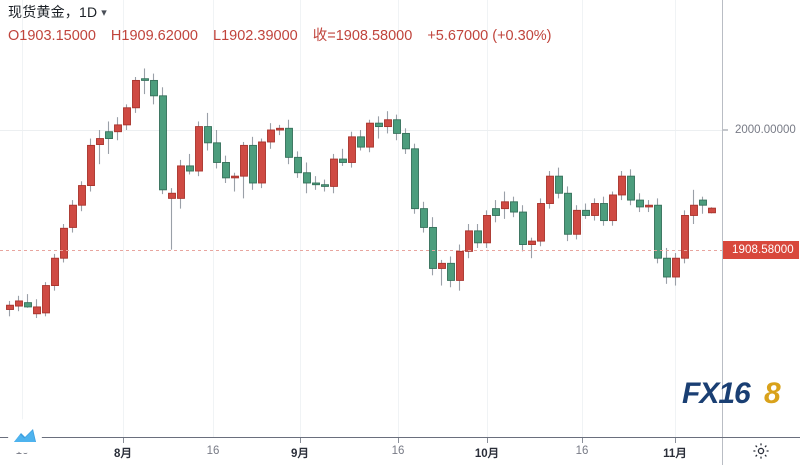  Describe the element at coordinates (761, 451) in the screenshot. I see `gear-icon` at that location.